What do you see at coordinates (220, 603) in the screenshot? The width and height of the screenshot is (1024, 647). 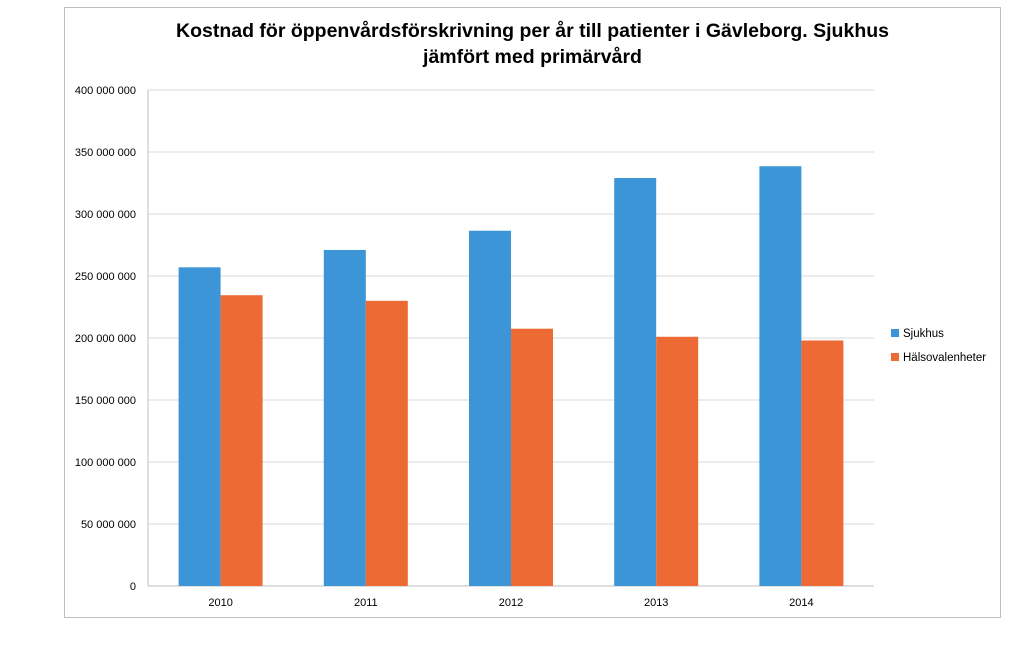 I see `x-tick-label: 2010` at bounding box center [220, 603].